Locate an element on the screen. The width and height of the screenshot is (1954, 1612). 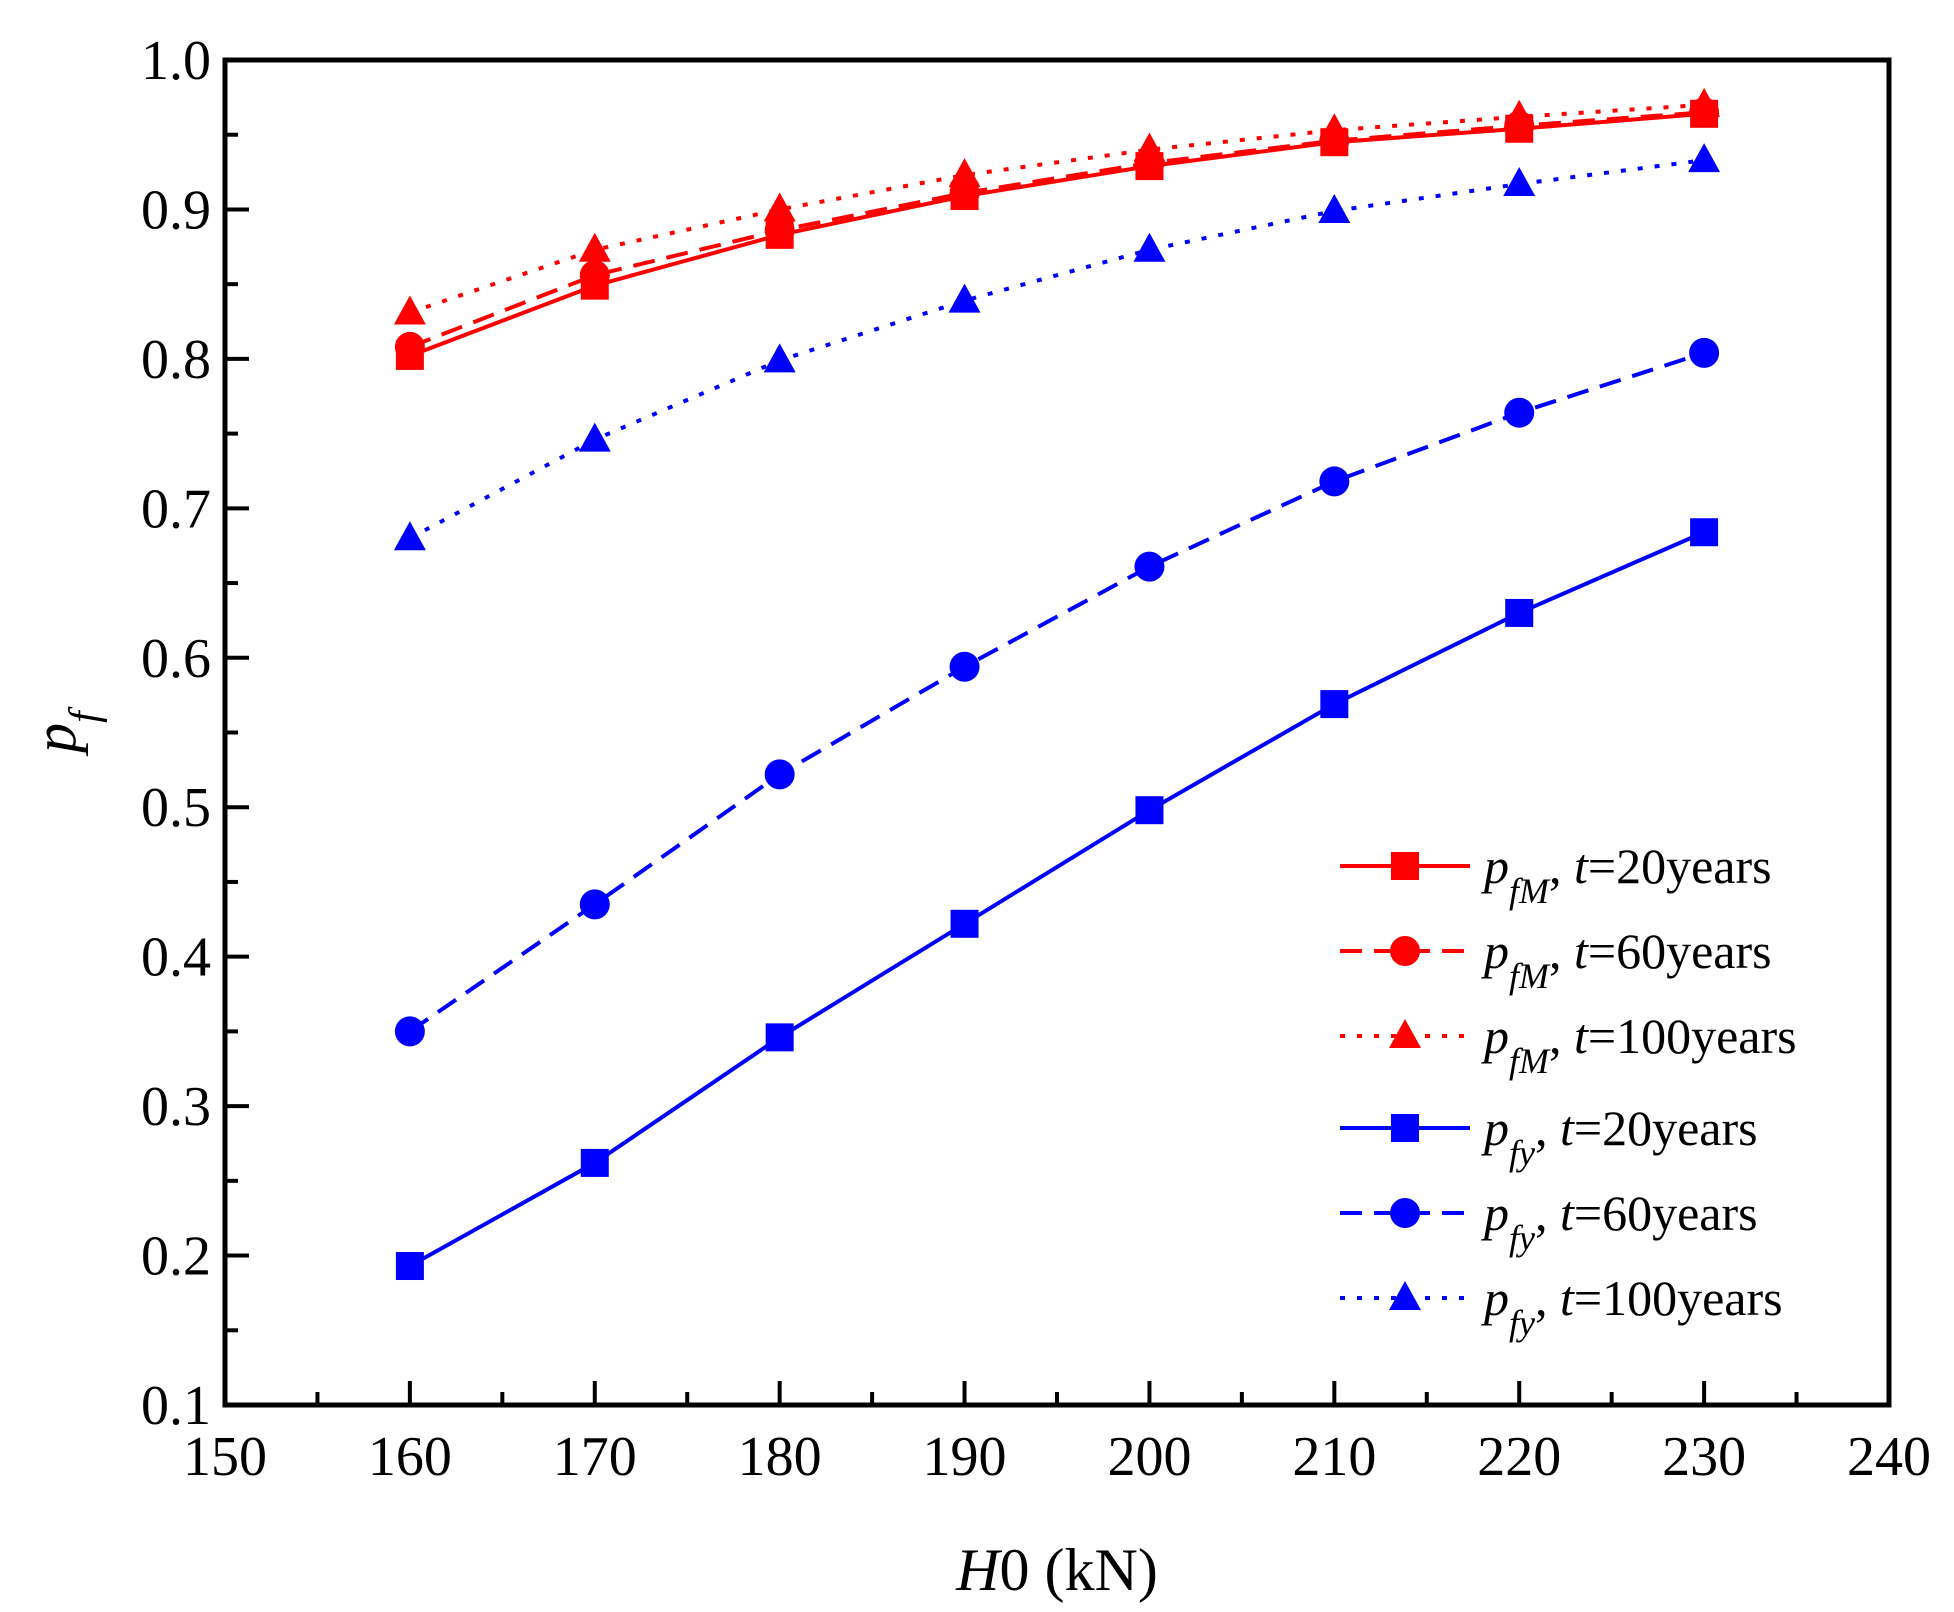
x-tick-label: 200 is located at coordinates (1149, 1457).